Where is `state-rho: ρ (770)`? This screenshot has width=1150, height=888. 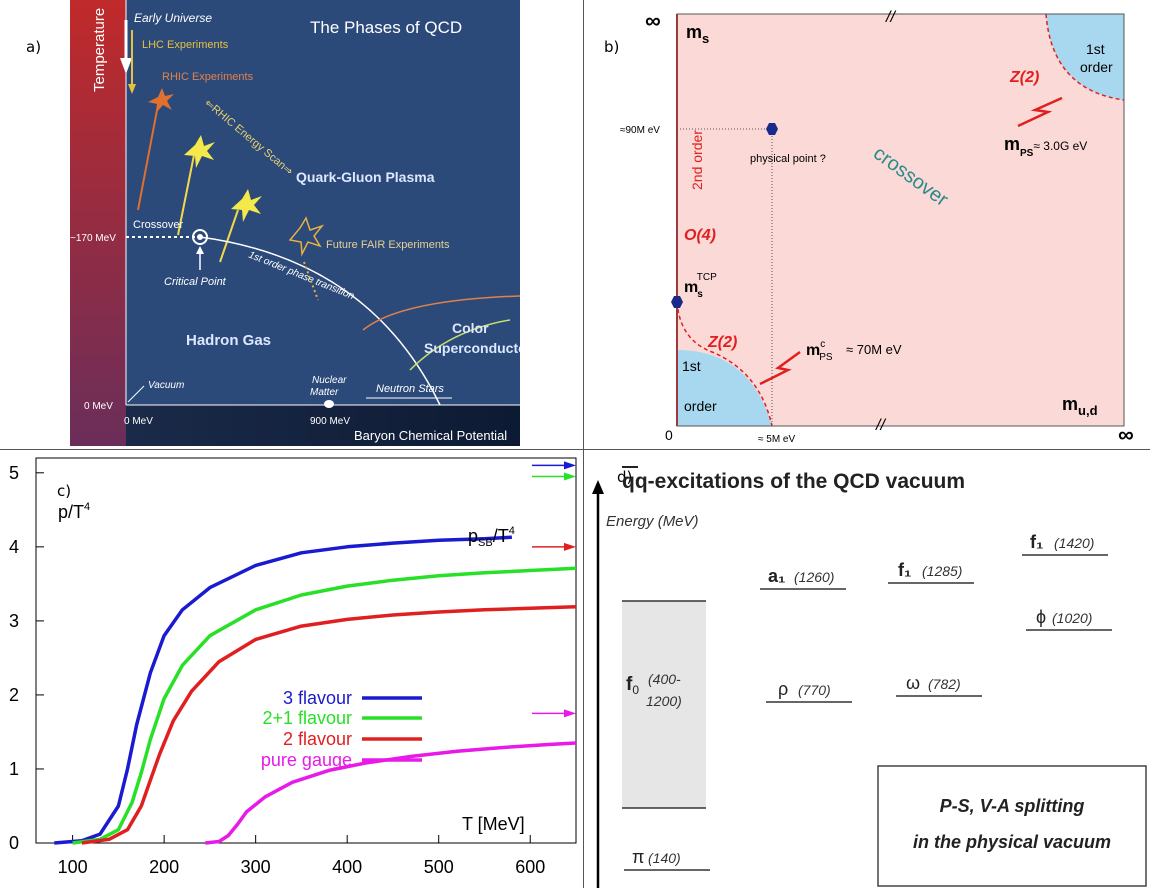
state-rho: ρ (770) is located at coordinates (809, 691).